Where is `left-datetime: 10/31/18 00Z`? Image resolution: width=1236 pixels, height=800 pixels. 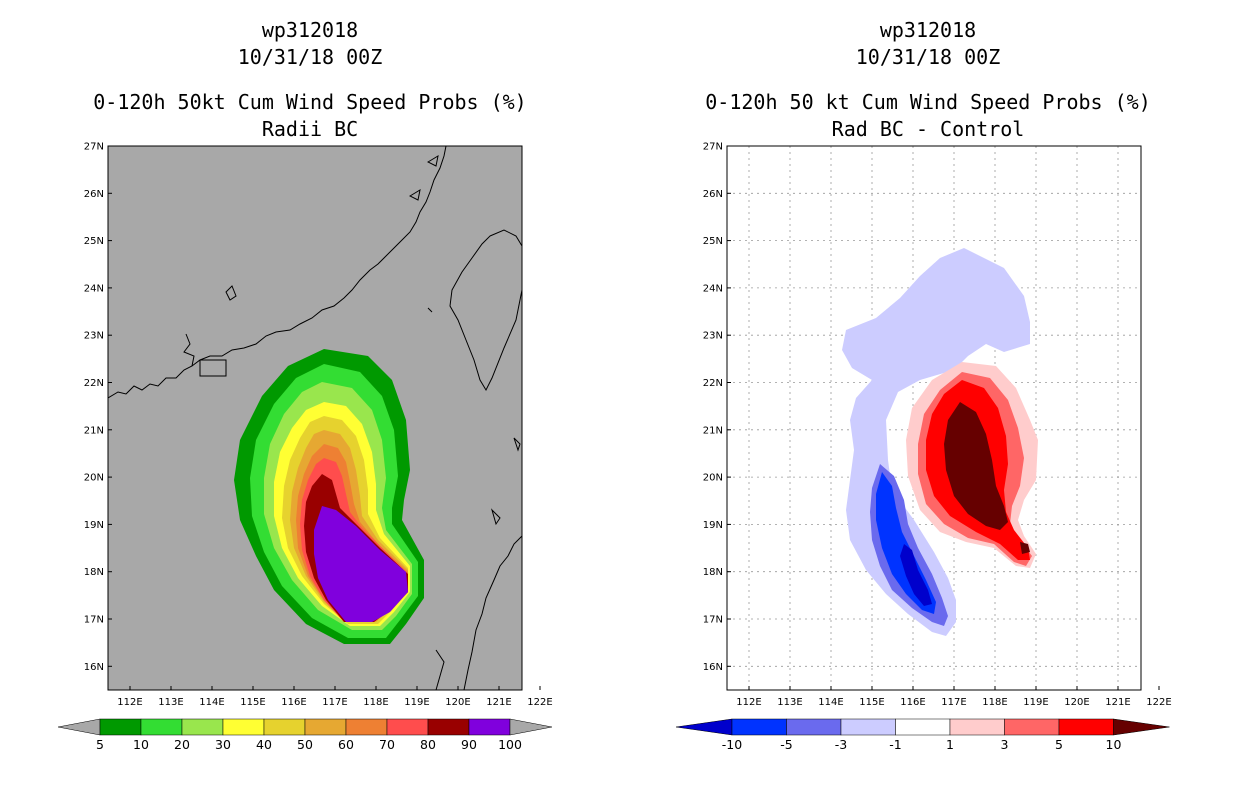
left-datetime: 10/31/18 00Z is located at coordinates (310, 57).